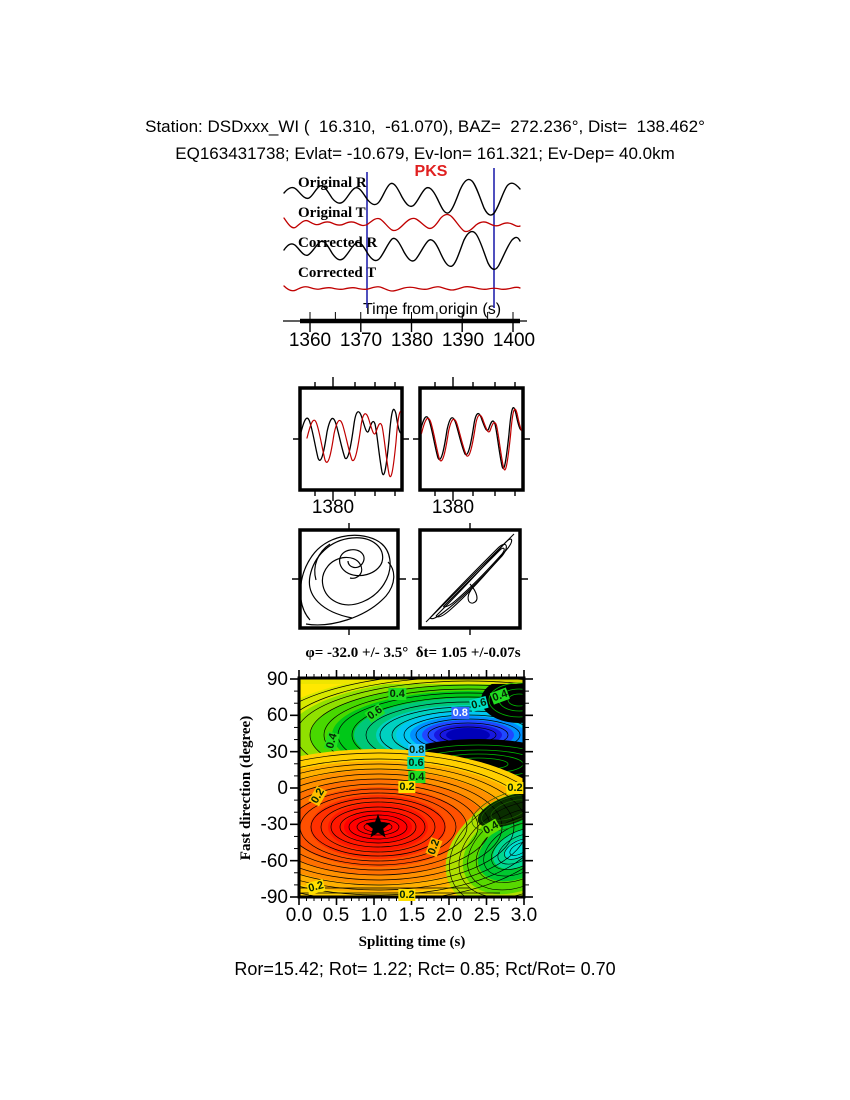 The height and width of the screenshot is (1100, 850). I want to click on xtick-2.0: 2.0, so click(449, 915).